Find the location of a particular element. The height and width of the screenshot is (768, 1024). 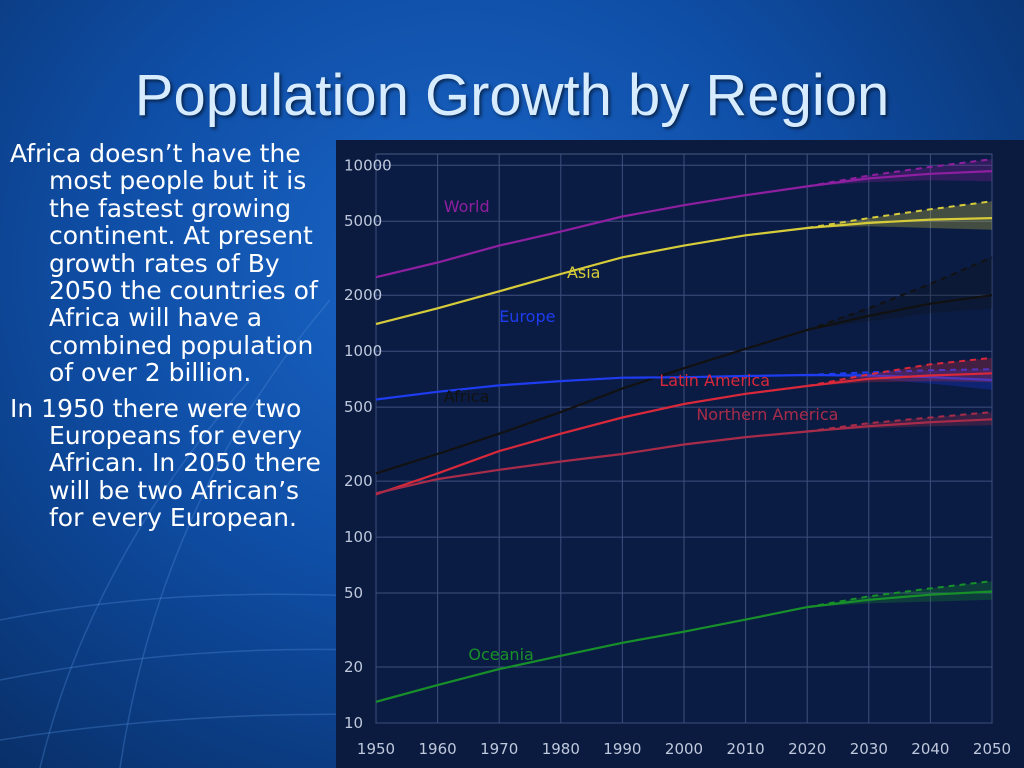

series-line-oceania is located at coordinates (684, 646).